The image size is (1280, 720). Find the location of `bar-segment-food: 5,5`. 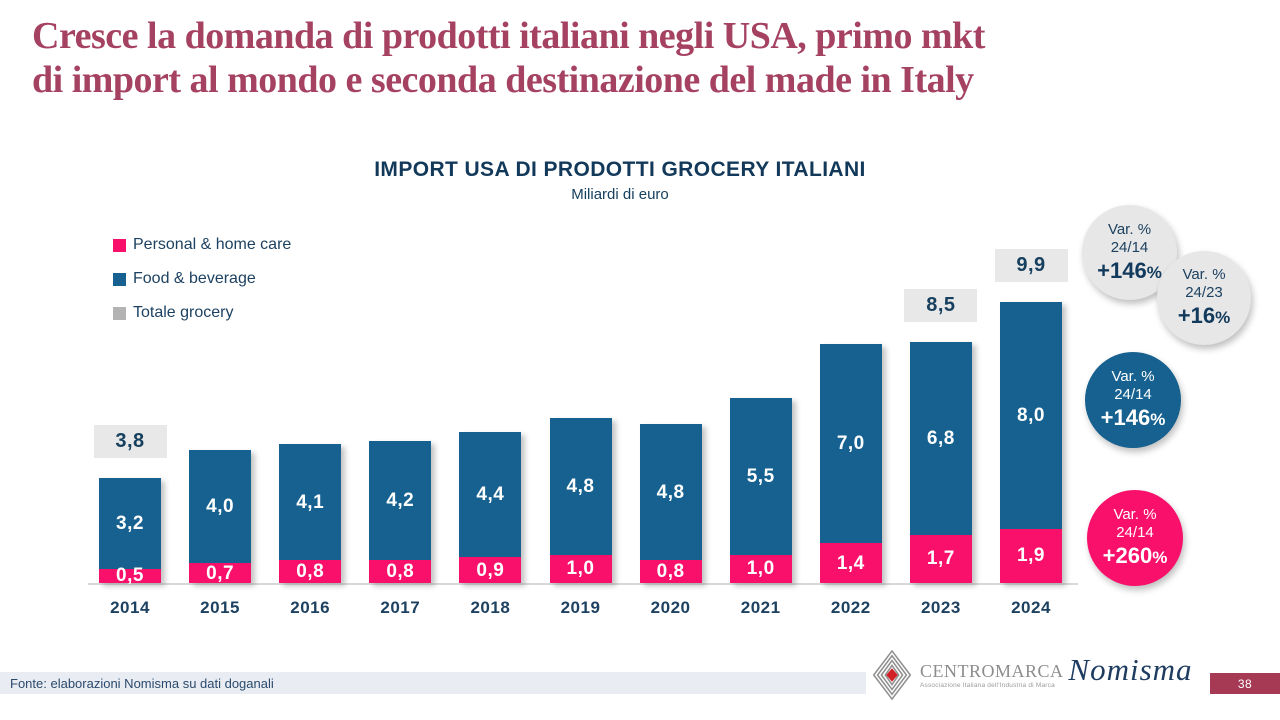

bar-segment-food: 5,5 is located at coordinates (760, 476).